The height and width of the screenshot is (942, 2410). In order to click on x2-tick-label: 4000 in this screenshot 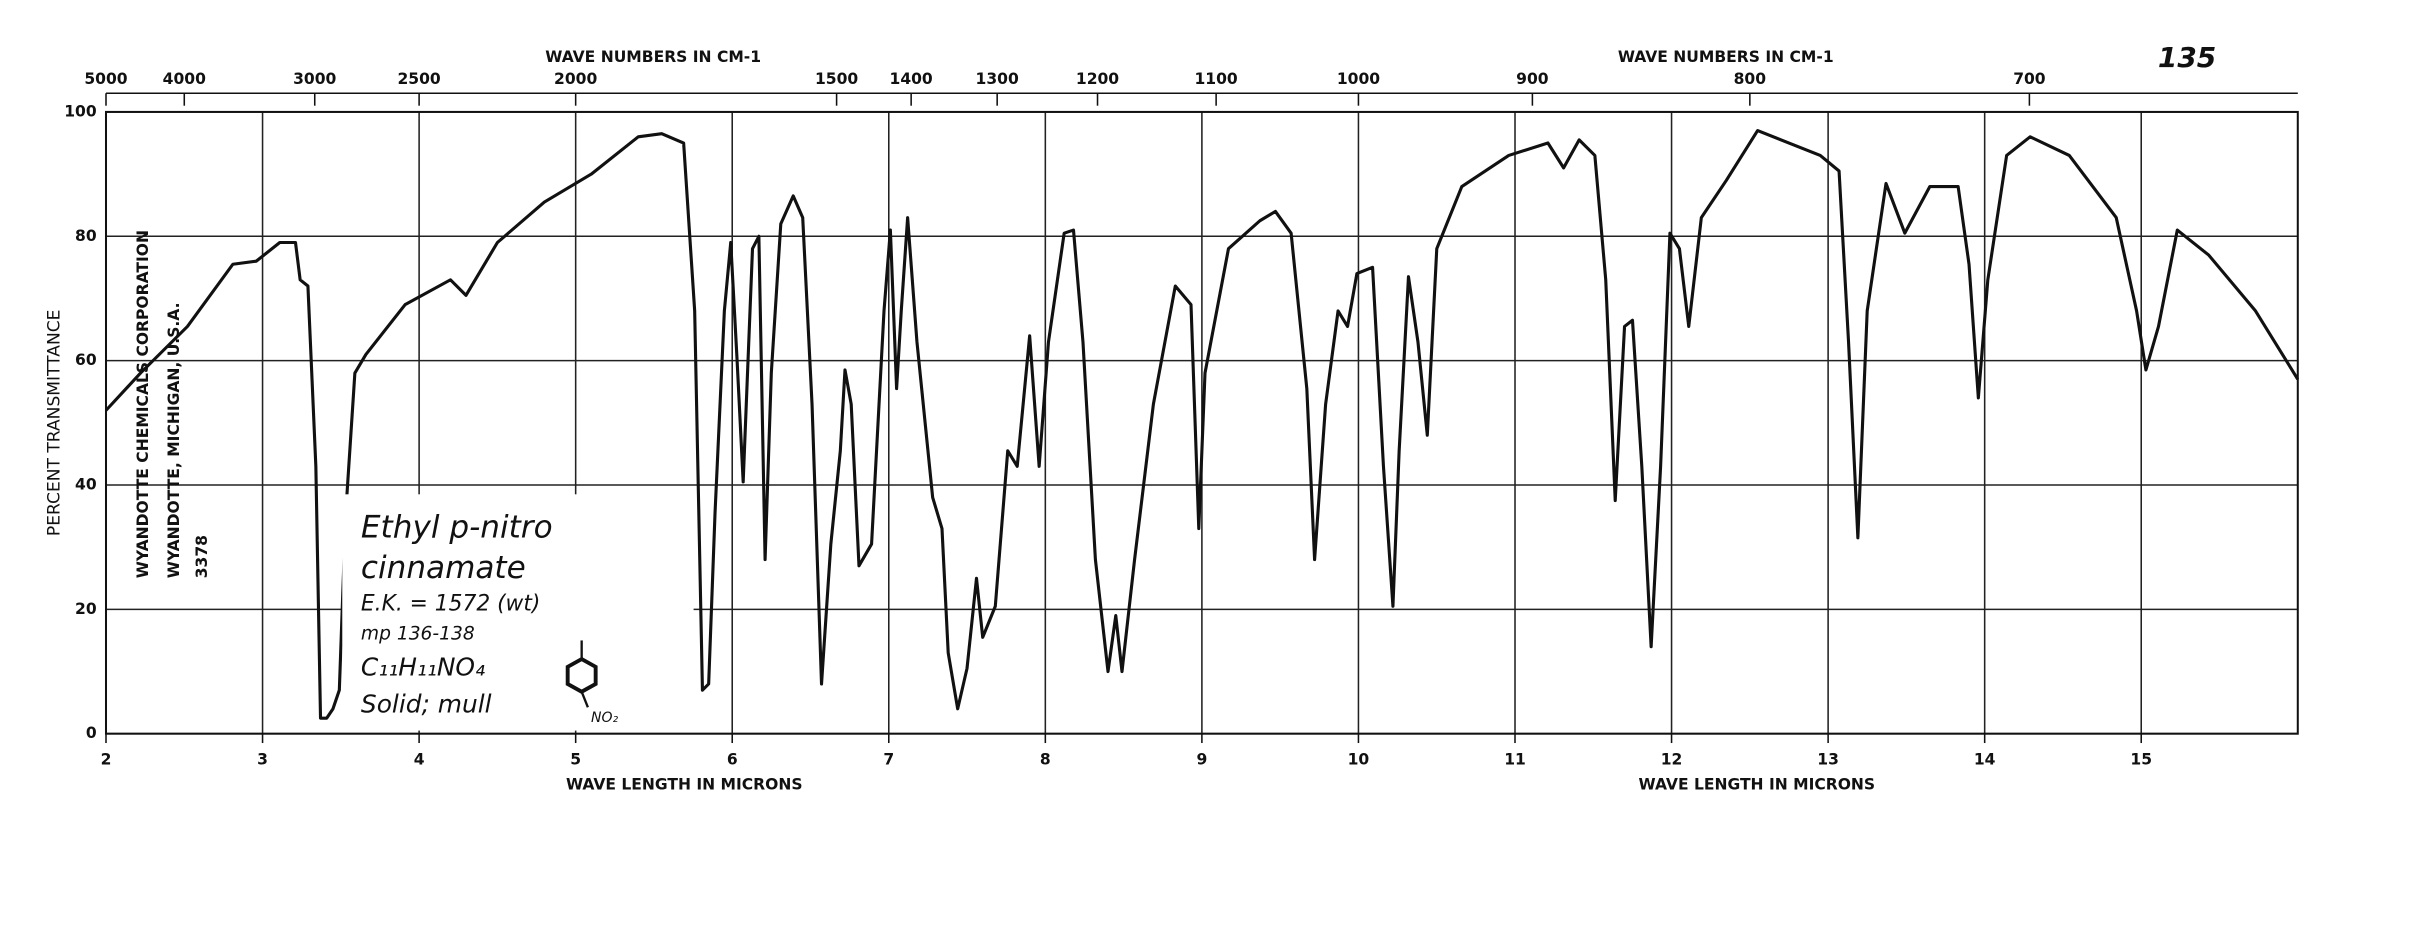, I will do `click(184, 79)`.